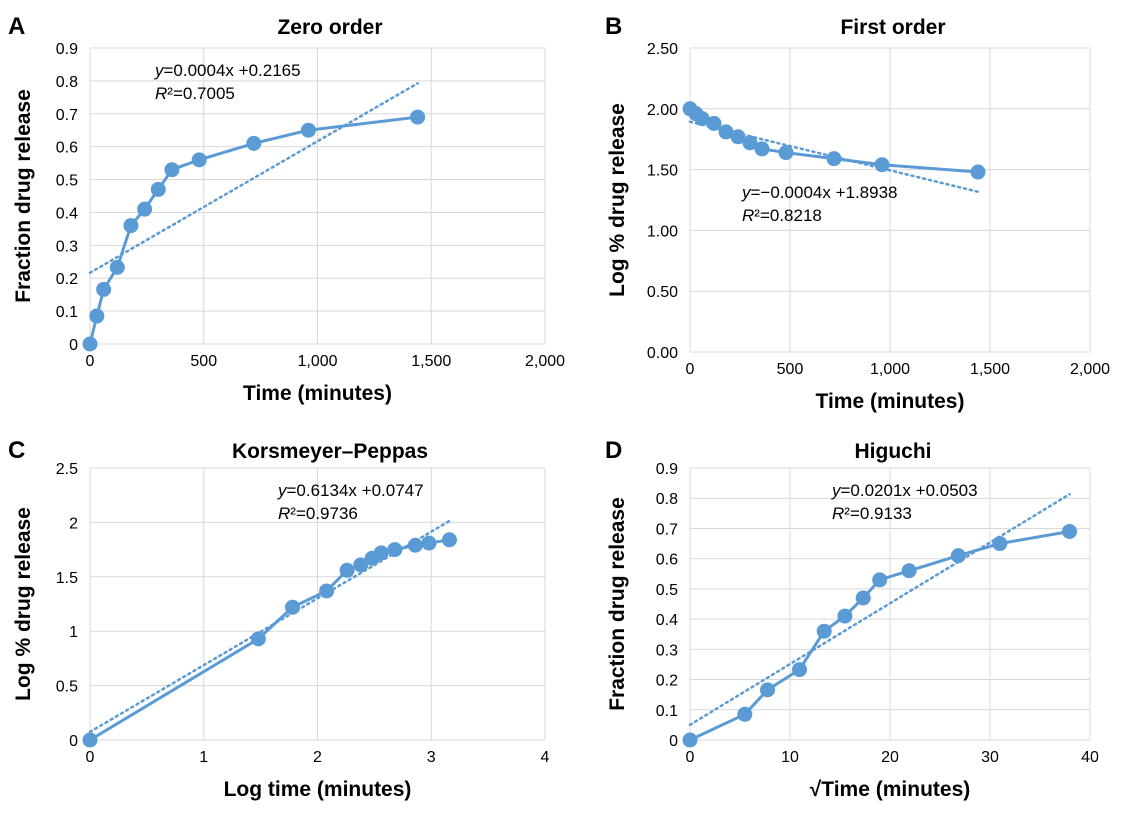 This screenshot has width=1125, height=814. Describe the element at coordinates (73, 523) in the screenshot. I see `y-tick-label: 2` at that location.